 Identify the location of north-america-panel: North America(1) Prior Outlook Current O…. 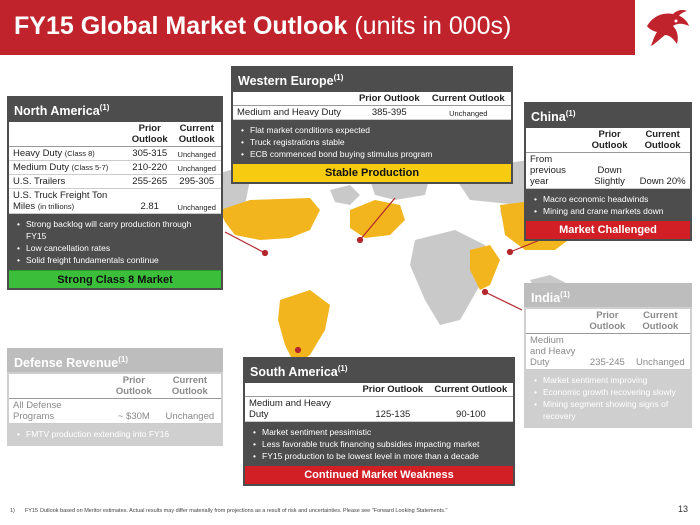
(115, 193).